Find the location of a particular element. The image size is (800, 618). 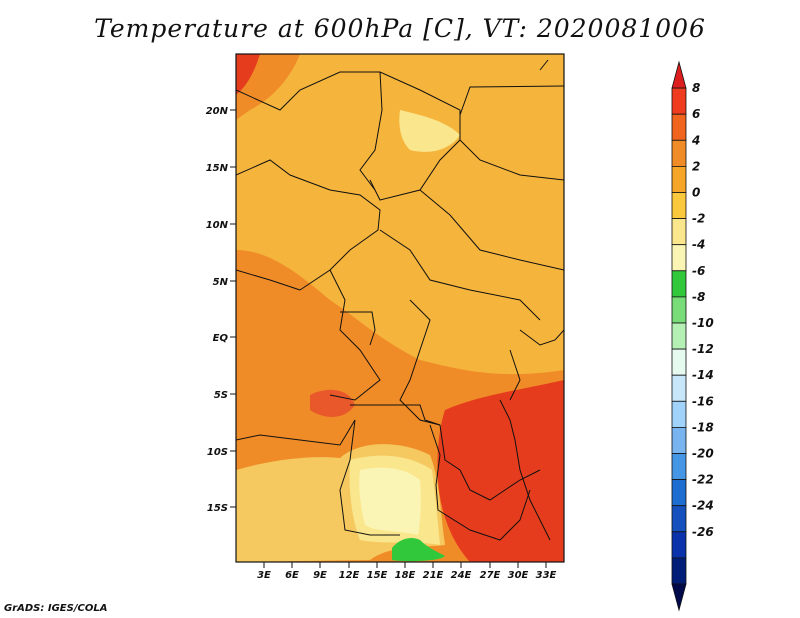

colorbar-label: -6 is located at coordinates (698, 271).